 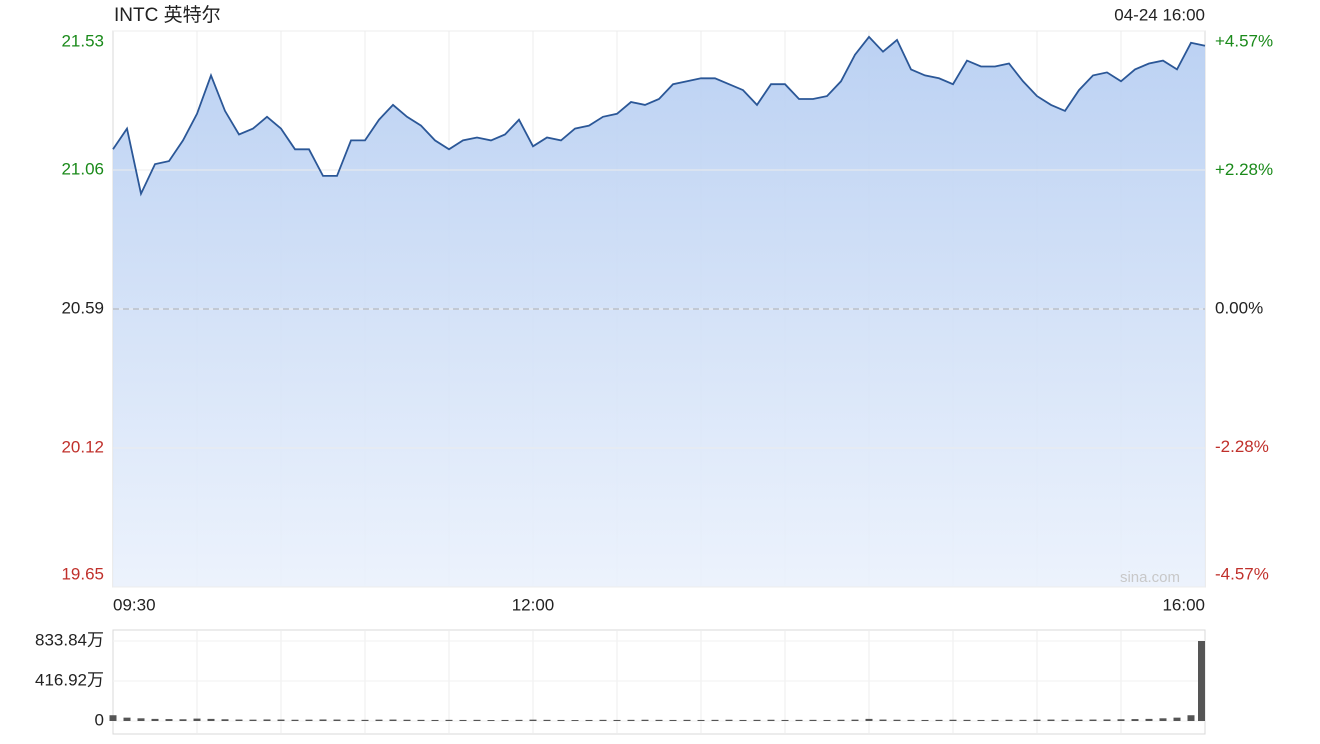 What do you see at coordinates (167, 15) in the screenshot?
I see `chart-title: INTC 英特尔` at bounding box center [167, 15].